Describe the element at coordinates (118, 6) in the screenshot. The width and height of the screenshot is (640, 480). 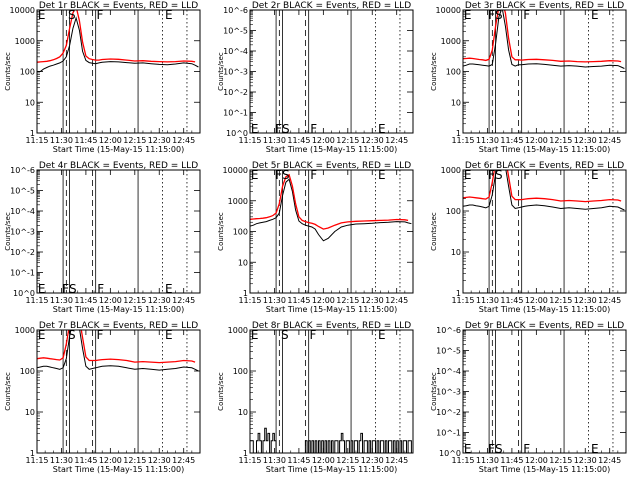
I see `panel-title: Det 1r BLACK = Events, RED = LLD` at that location.